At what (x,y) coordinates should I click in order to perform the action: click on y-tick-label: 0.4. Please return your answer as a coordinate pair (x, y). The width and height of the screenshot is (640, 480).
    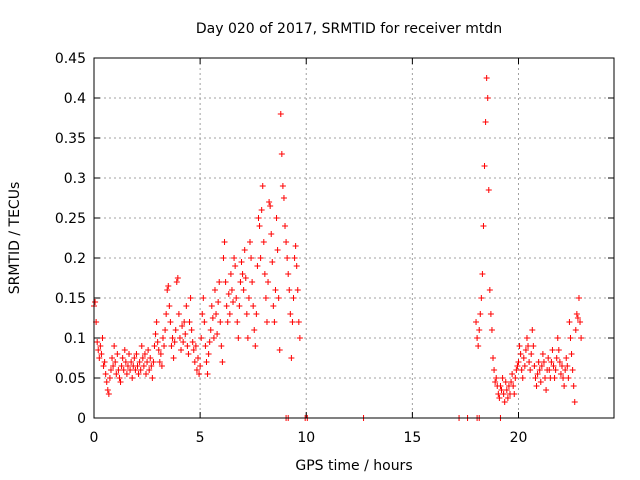
    Looking at the image, I should click on (75, 99).